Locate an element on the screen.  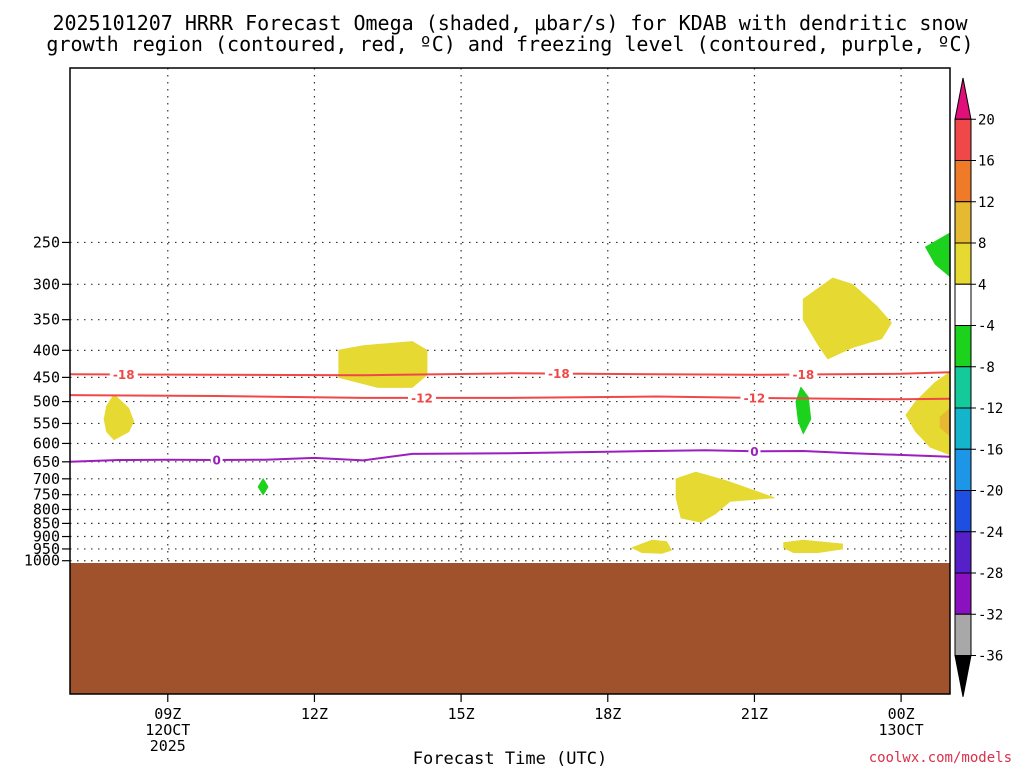
colorbar-label-5: 4 is located at coordinates (982, 285).